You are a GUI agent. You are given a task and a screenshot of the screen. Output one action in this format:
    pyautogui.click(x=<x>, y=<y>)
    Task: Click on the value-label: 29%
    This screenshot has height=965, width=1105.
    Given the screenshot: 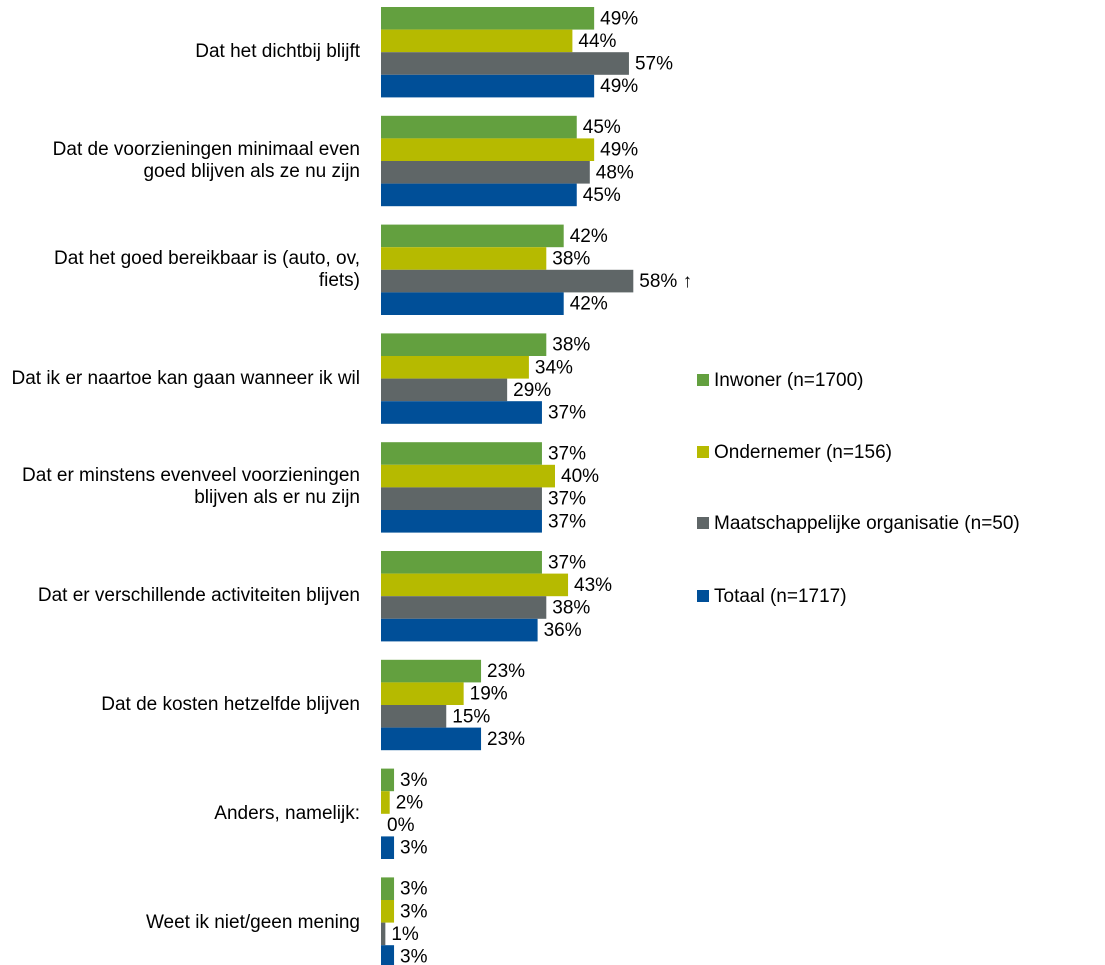 What is the action you would take?
    pyautogui.click(x=532, y=390)
    